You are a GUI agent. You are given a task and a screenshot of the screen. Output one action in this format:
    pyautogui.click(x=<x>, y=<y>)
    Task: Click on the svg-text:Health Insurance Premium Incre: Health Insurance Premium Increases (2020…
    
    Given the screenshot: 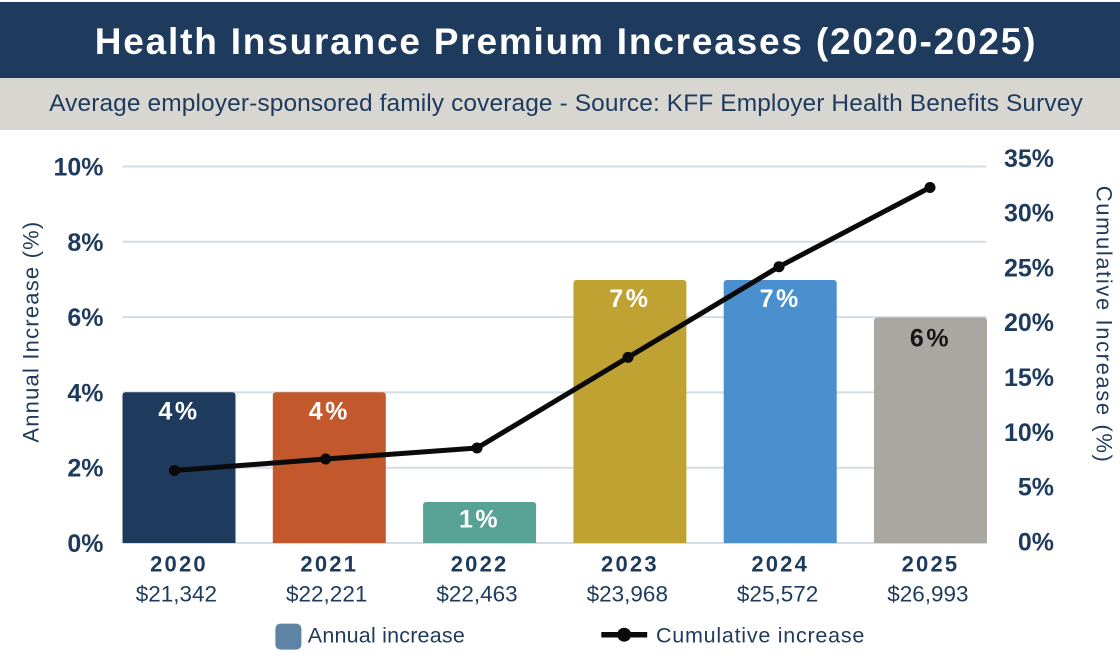 What is the action you would take?
    pyautogui.click(x=566, y=41)
    